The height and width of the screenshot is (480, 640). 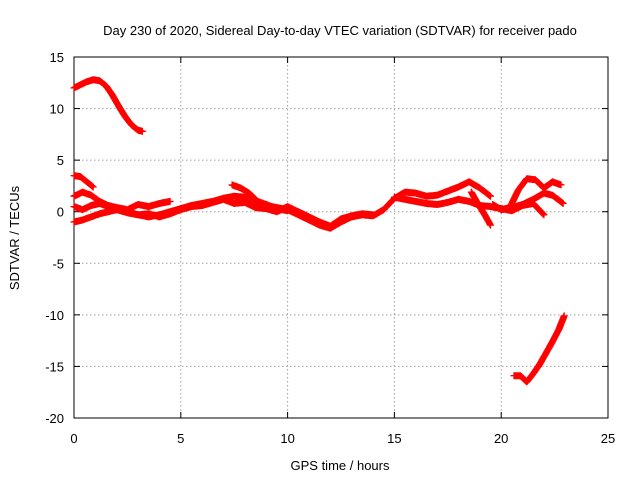 What do you see at coordinates (58, 263) in the screenshot?
I see `y-tick-label: -5` at bounding box center [58, 263].